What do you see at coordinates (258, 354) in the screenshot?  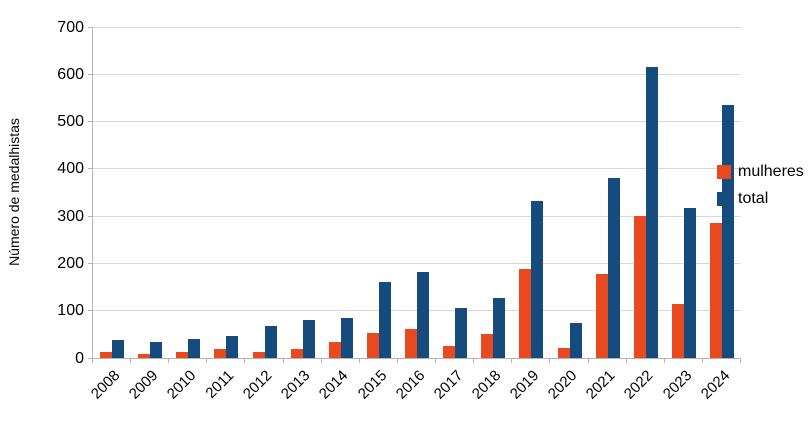 I see `bar-mulheres-2012` at bounding box center [258, 354].